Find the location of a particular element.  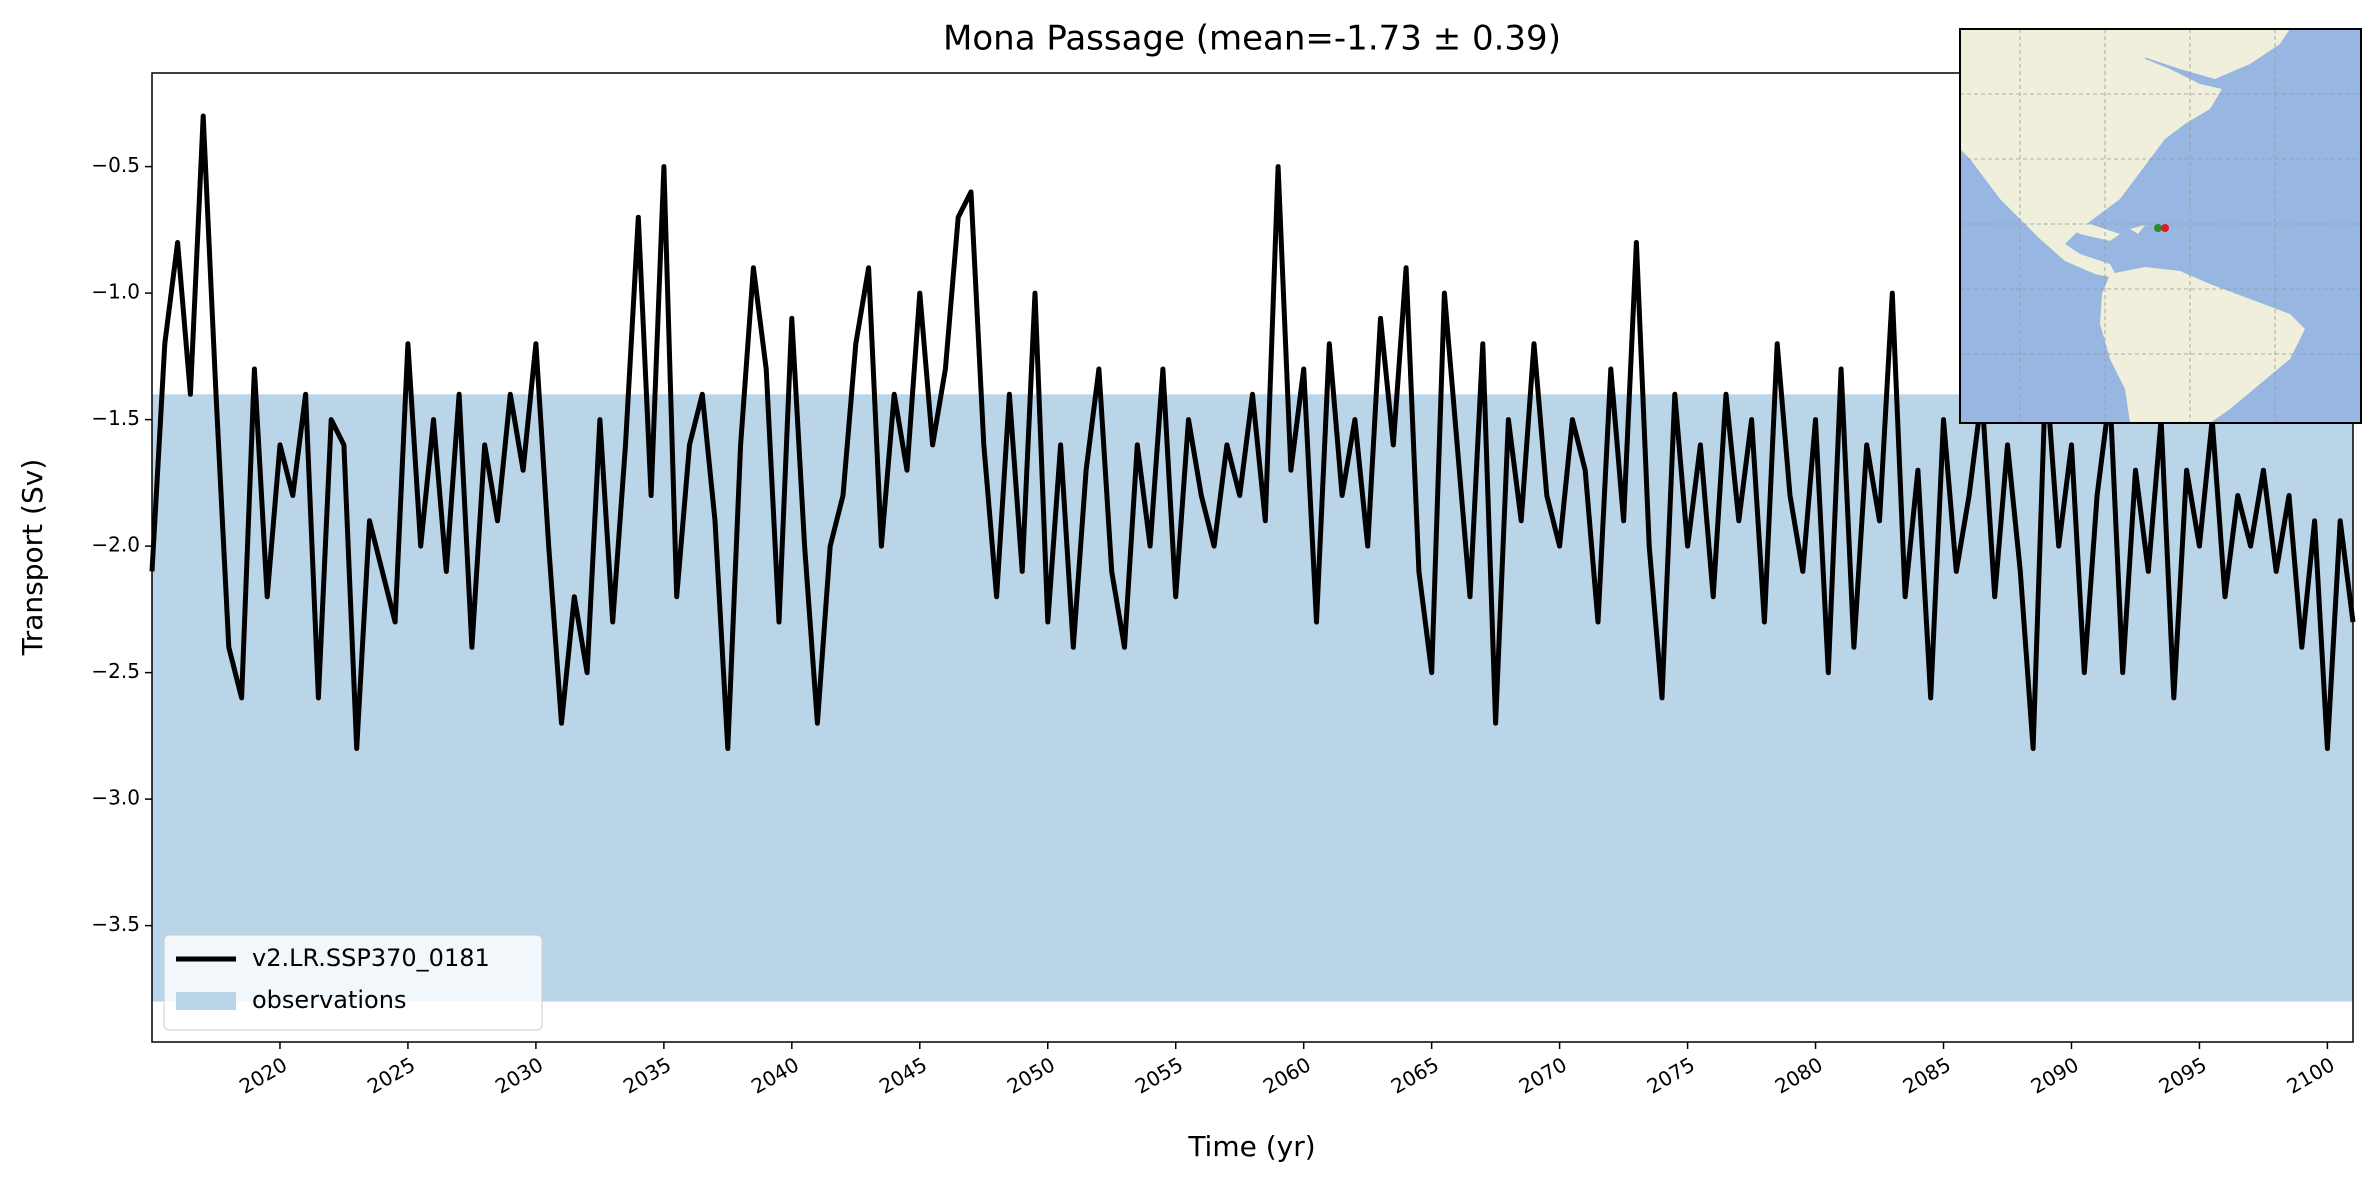

inset-map is located at coordinates (2160, 226).